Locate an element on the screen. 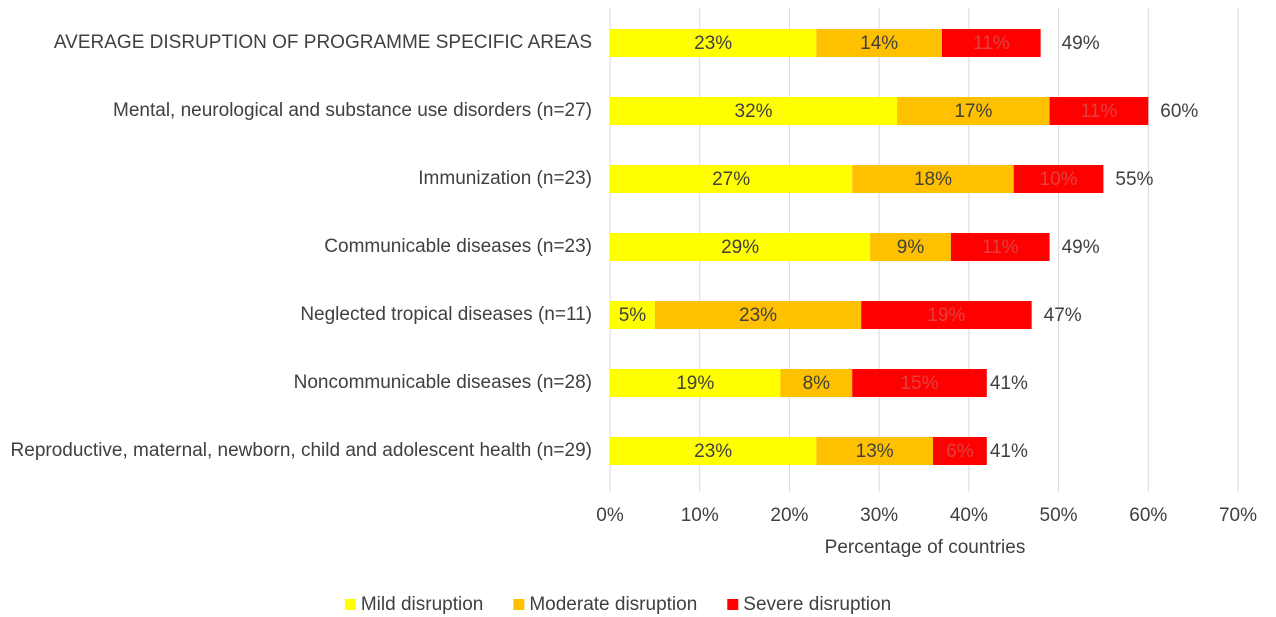 The width and height of the screenshot is (1276, 617). legend-label: Moderate disruption is located at coordinates (613, 604).